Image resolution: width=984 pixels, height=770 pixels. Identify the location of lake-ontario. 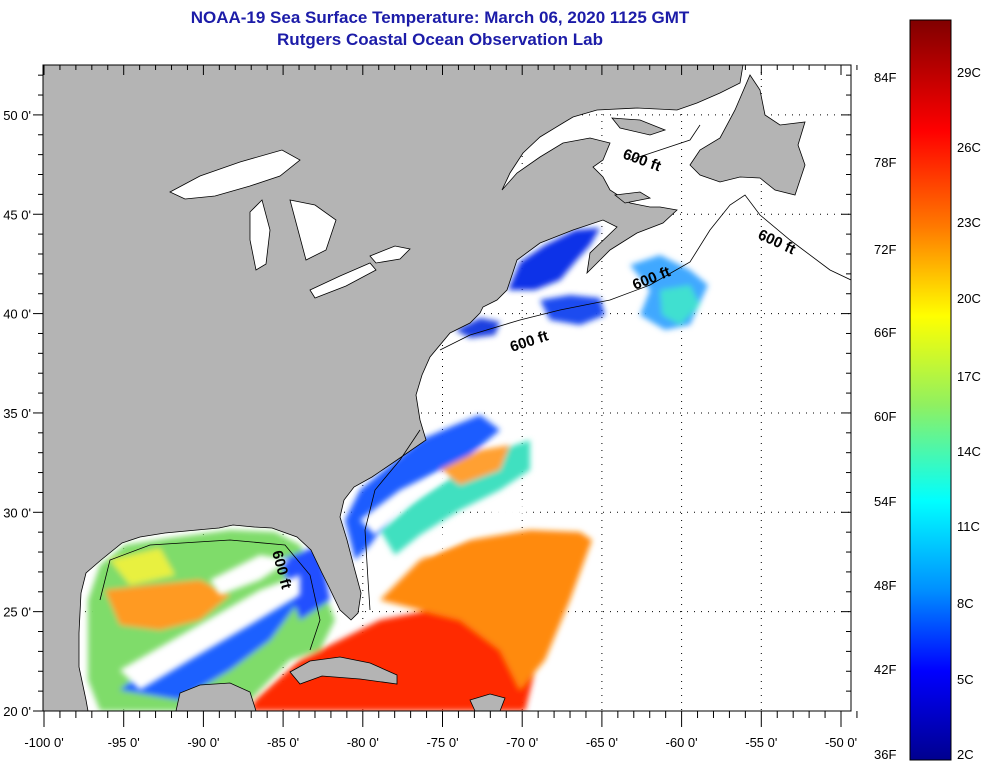
(390, 254).